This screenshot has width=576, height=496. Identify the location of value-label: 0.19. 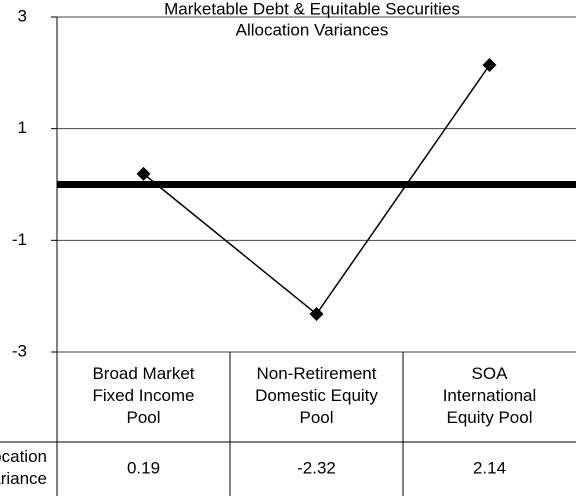
(143, 467).